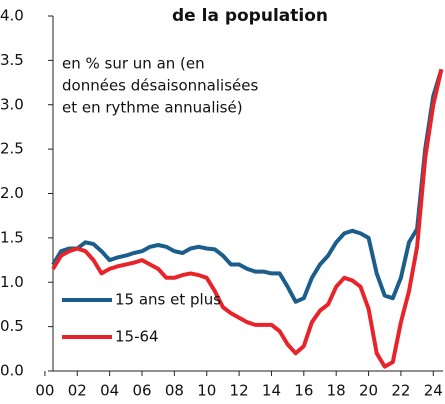 This screenshot has width=445, height=404. Describe the element at coordinates (12, 193) in the screenshot. I see `y-tick-label: 2.0` at that location.